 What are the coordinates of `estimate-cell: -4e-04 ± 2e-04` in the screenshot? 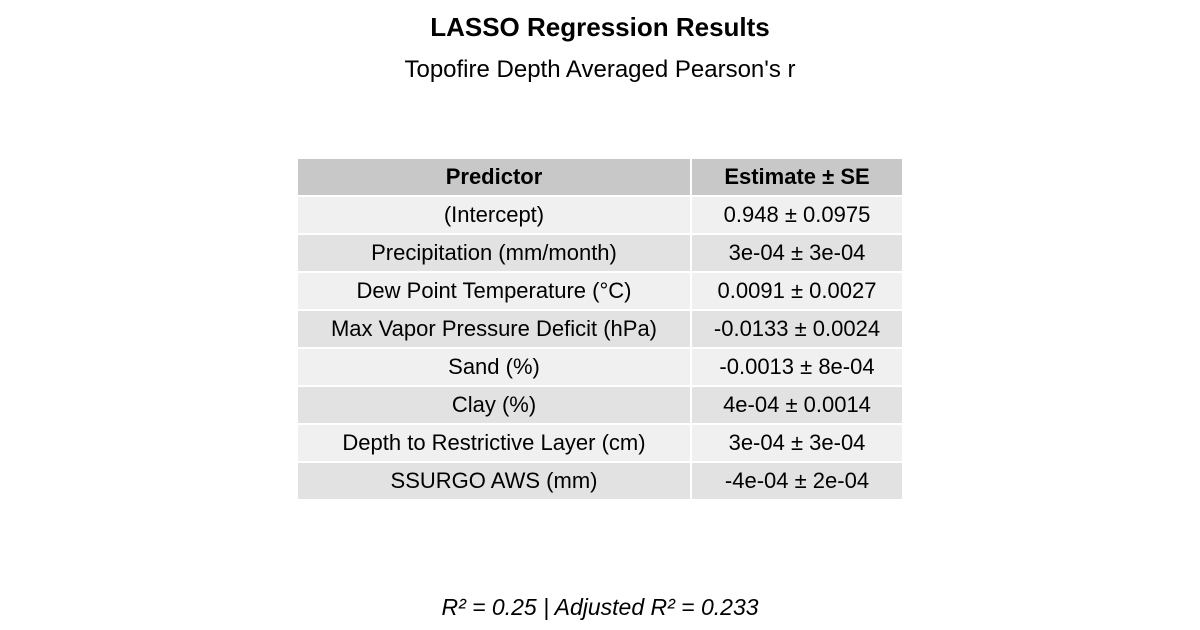 It's located at (797, 481).